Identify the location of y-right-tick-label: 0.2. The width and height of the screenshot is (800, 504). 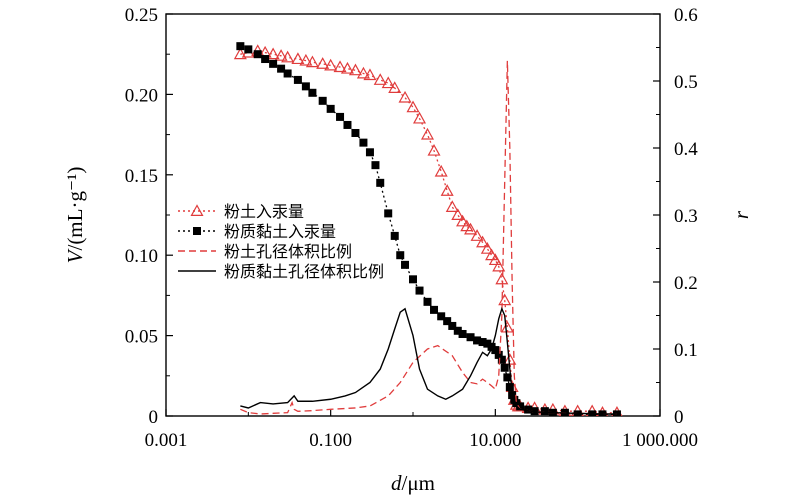
(686, 283).